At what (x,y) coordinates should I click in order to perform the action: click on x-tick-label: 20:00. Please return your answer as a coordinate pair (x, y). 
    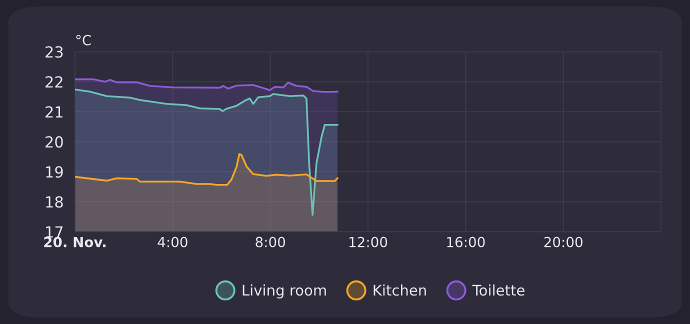
    Looking at the image, I should click on (563, 242).